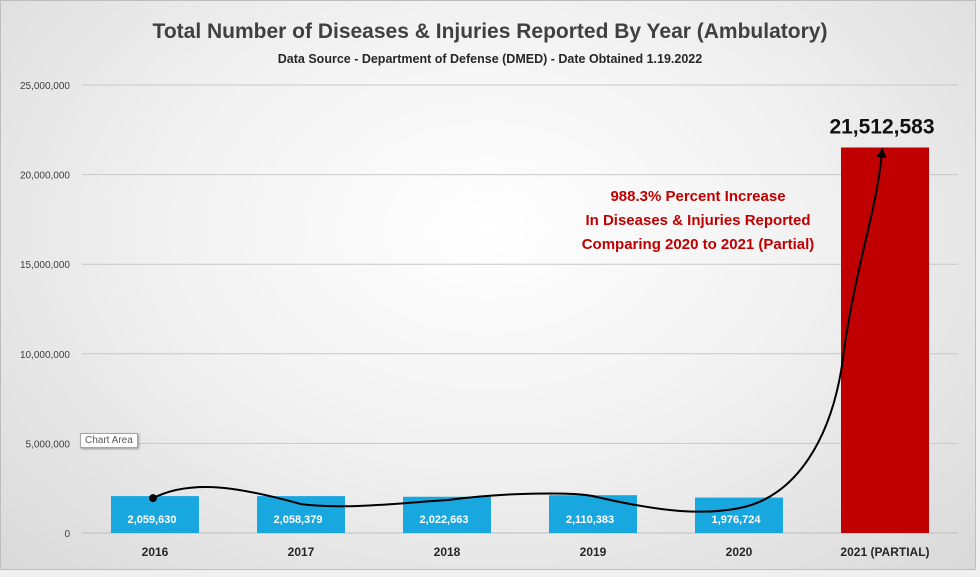  What do you see at coordinates (67, 534) in the screenshot?
I see `y-tick-label: 0` at bounding box center [67, 534].